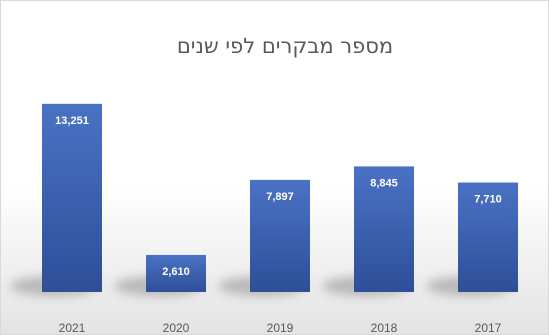  Describe the element at coordinates (285, 46) in the screenshot. I see `chart-title: מספר מבקרים לפי שנים` at that location.